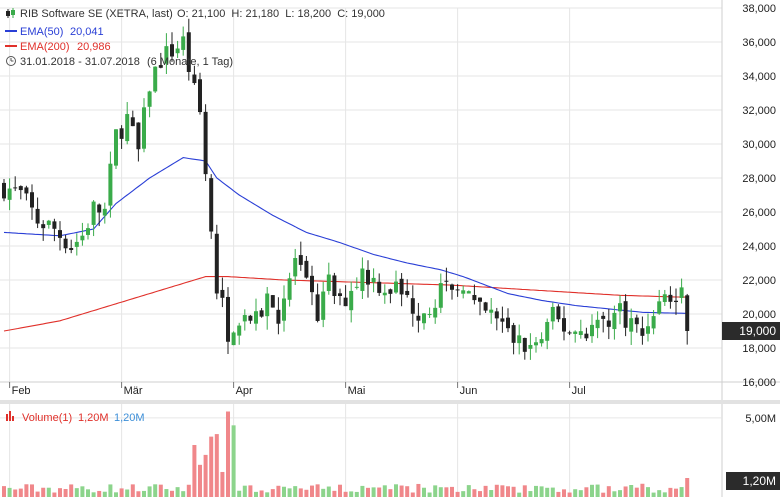  Describe the element at coordinates (759, 77) in the screenshot. I see `price-tick-label: 34,000` at that location.